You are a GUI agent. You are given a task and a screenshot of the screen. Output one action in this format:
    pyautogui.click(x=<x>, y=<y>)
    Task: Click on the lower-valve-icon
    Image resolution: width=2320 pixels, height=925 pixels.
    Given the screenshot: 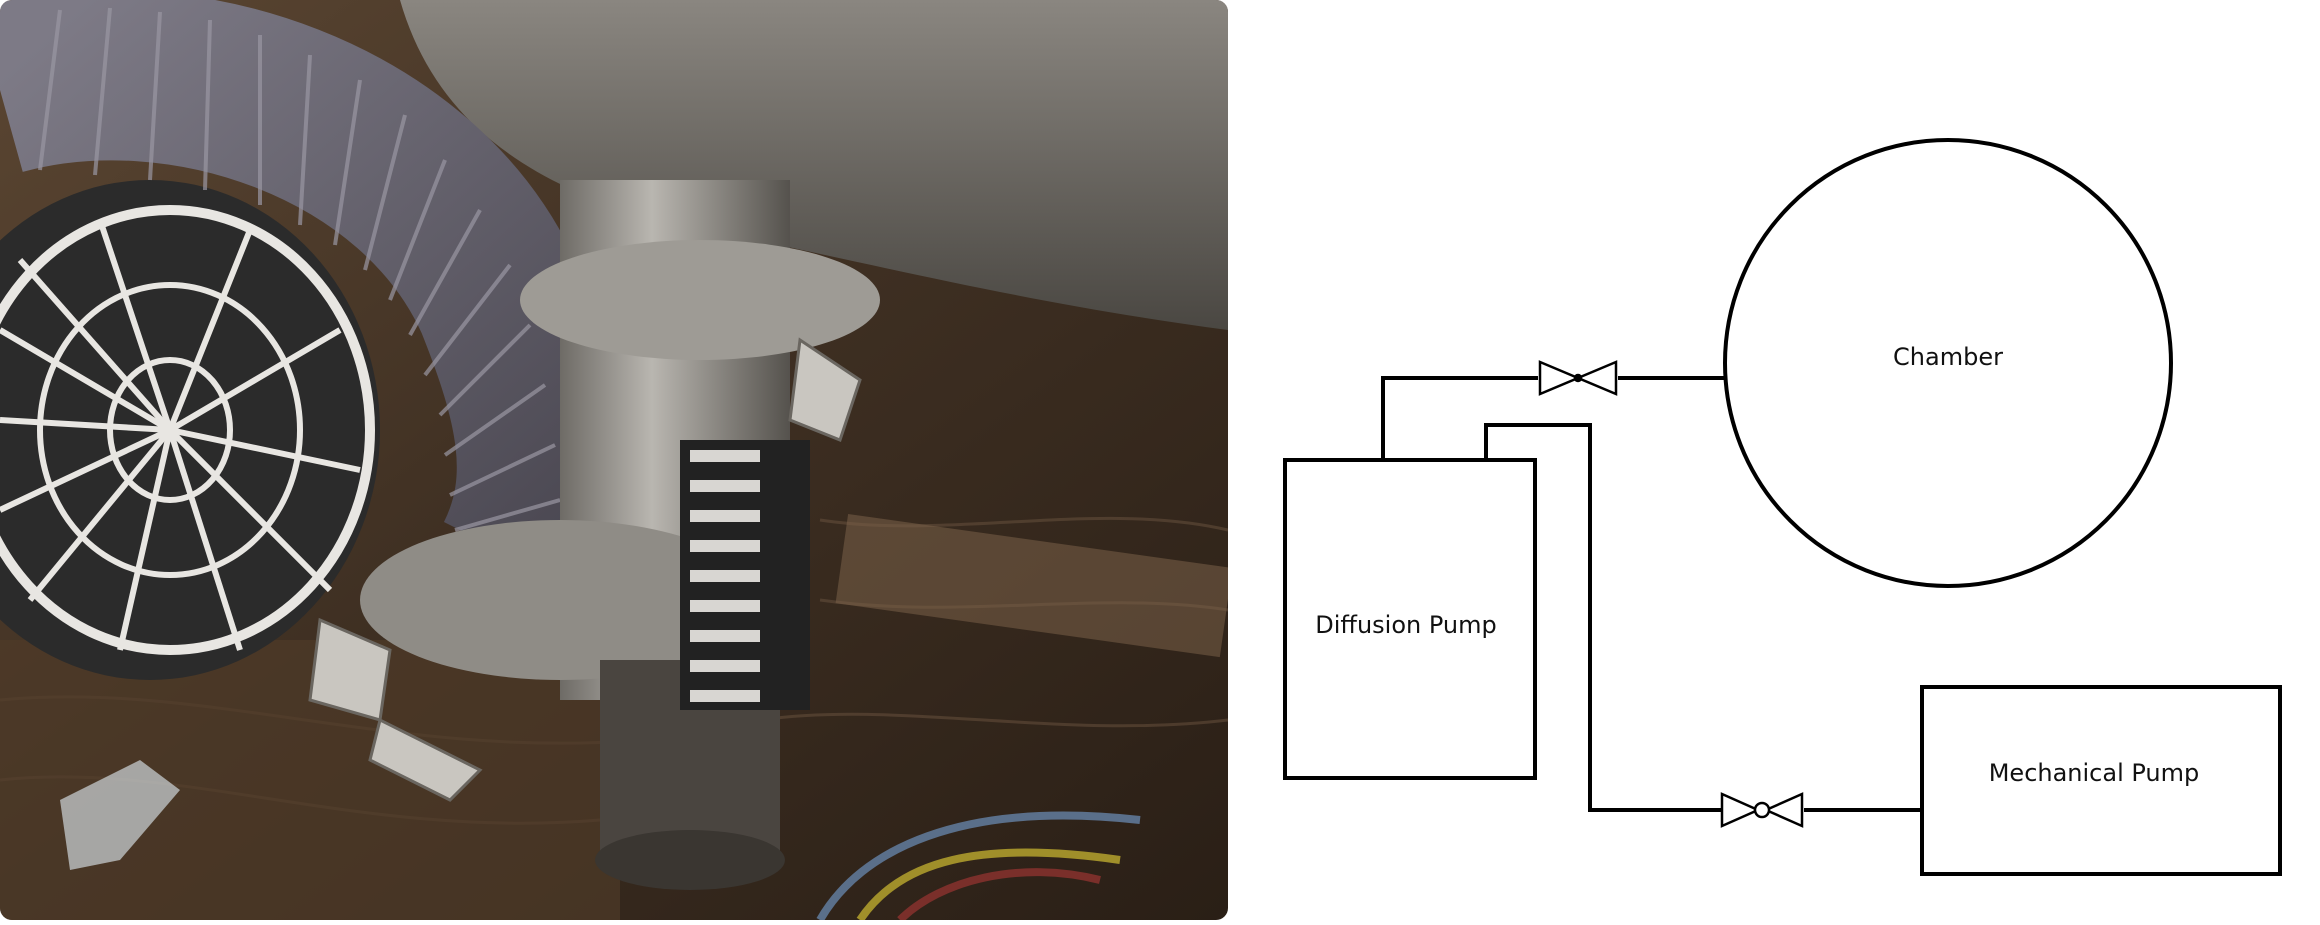 What is the action you would take?
    pyautogui.click(x=1762, y=810)
    